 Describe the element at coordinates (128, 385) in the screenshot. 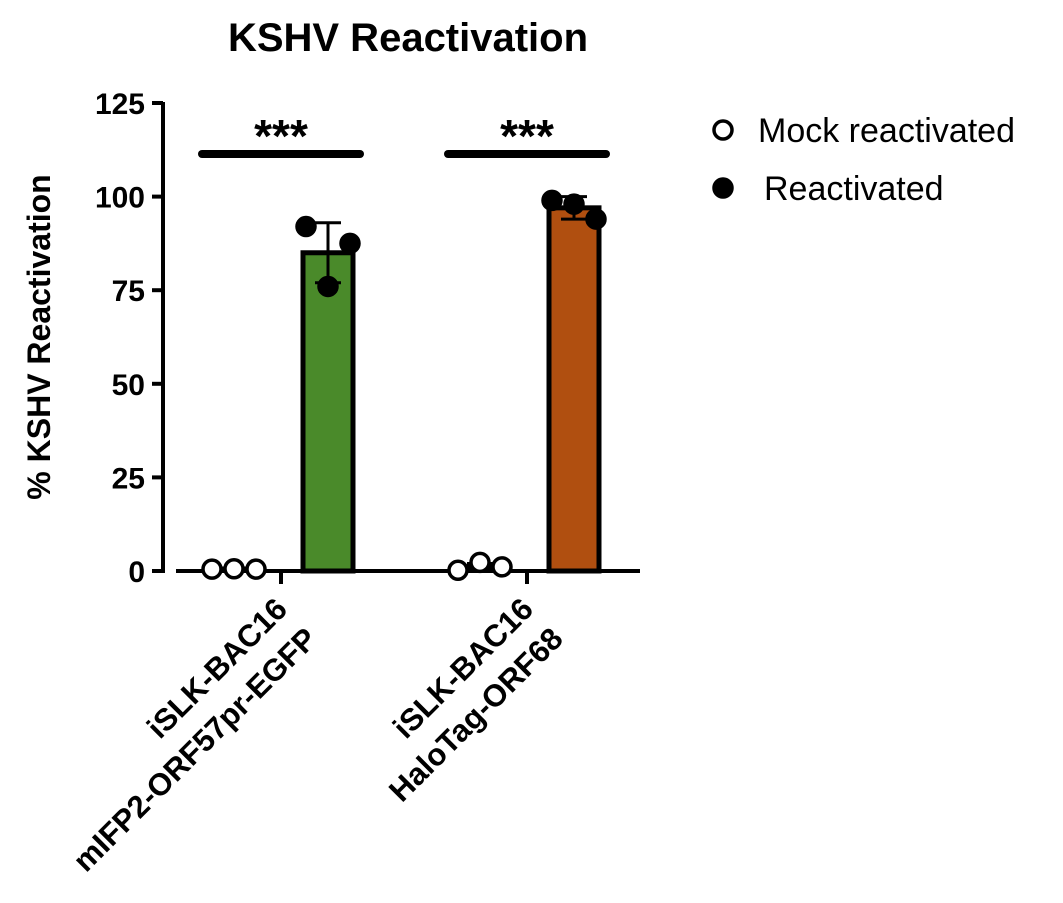

I see `y-tick-label: 50` at that location.